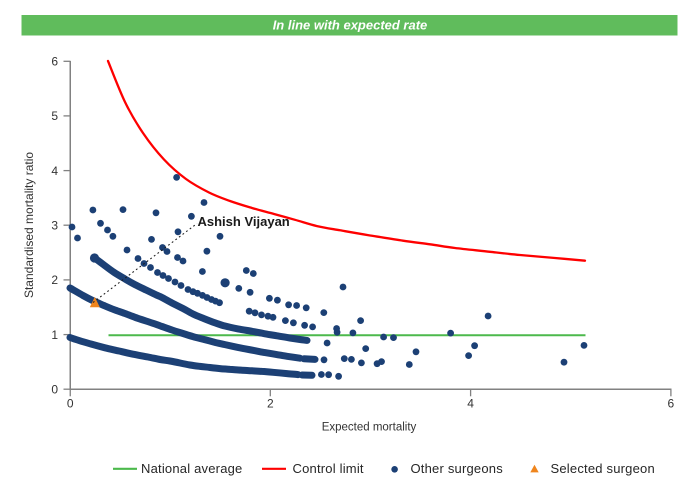 The height and width of the screenshot is (500, 700). I want to click on svg-text: Other surgeons, so click(457, 468).